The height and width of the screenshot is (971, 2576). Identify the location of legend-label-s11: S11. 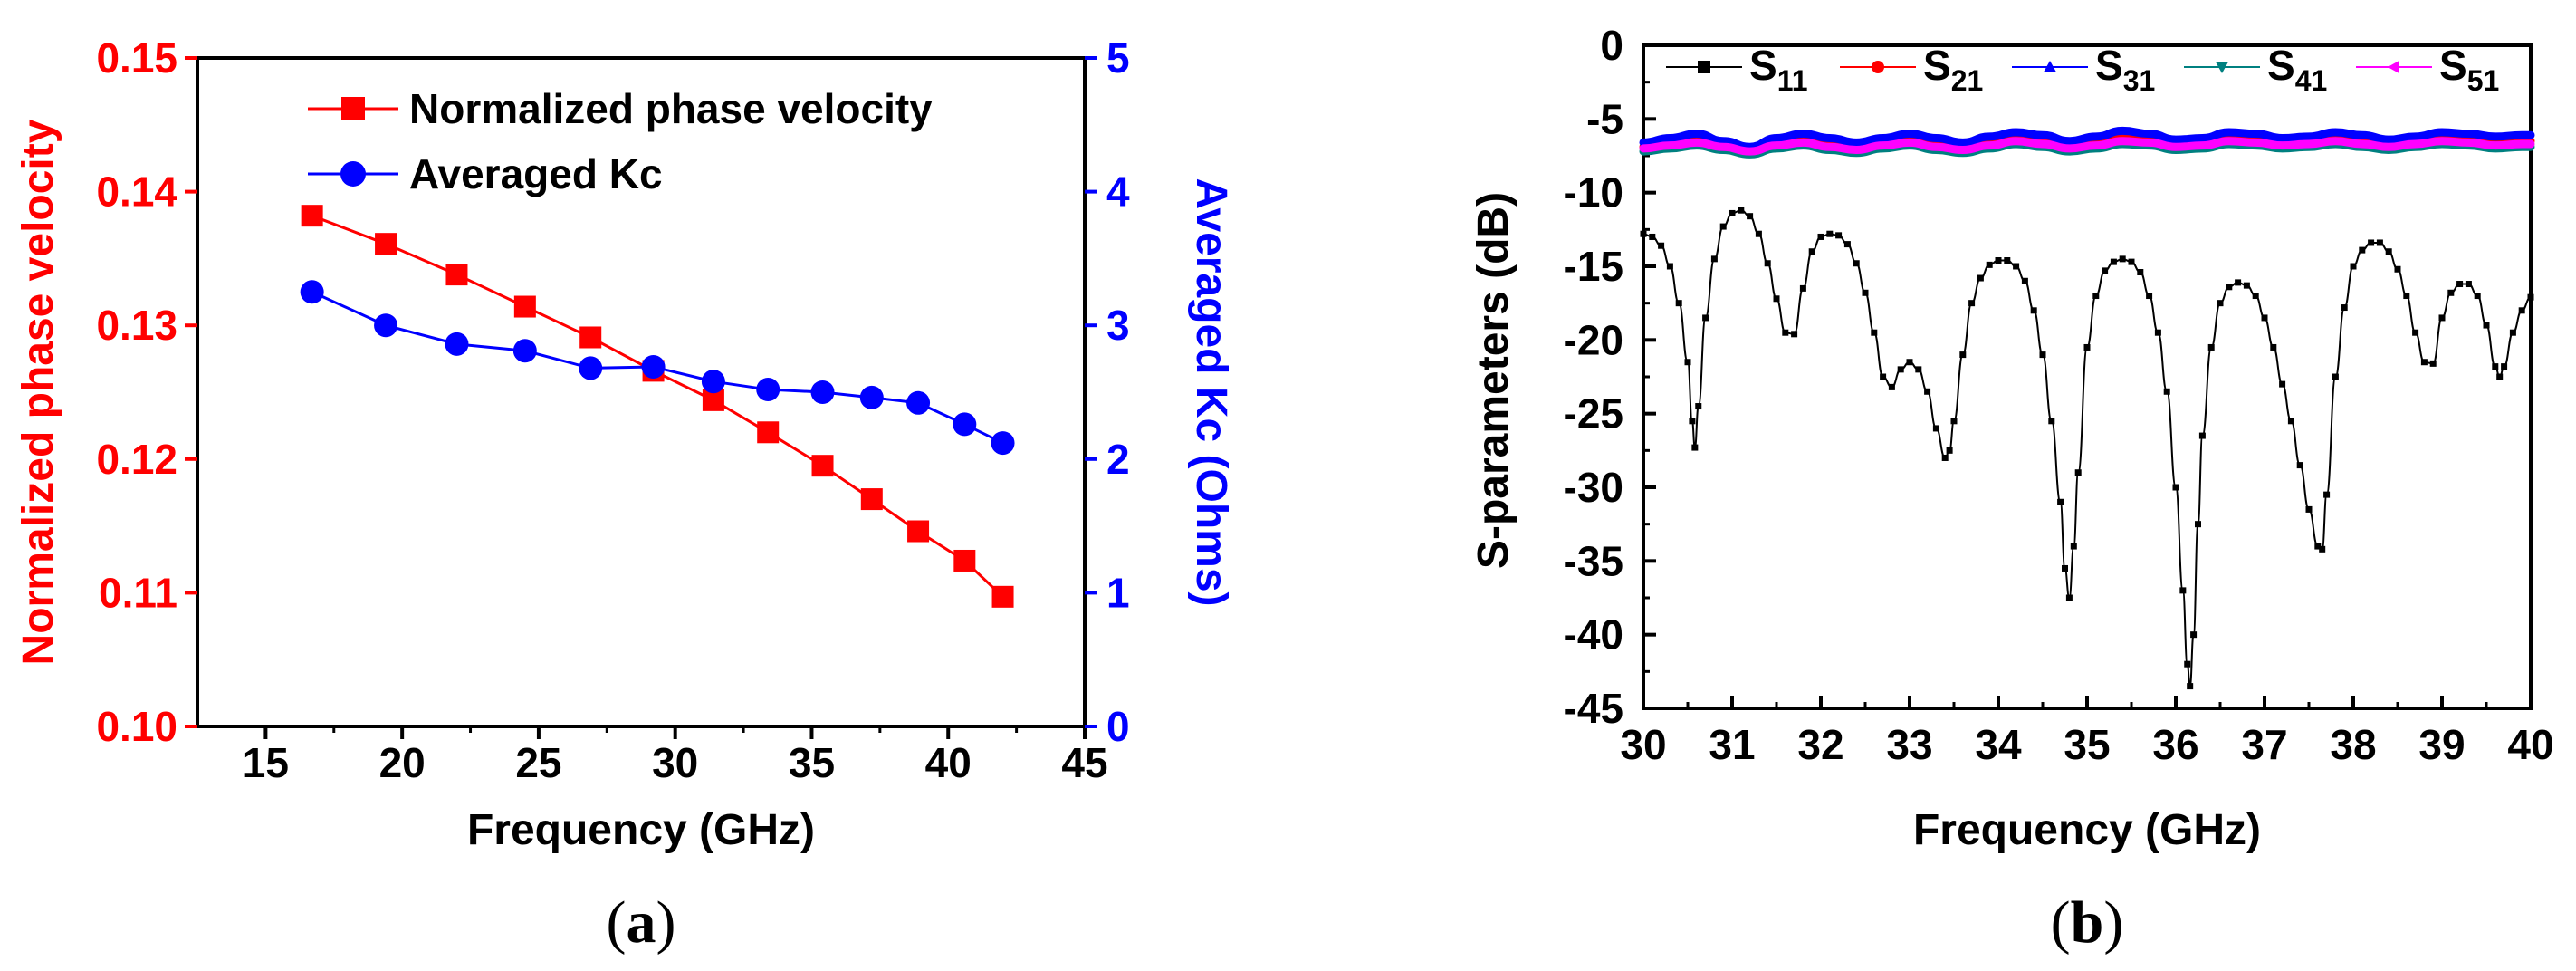
(1778, 69).